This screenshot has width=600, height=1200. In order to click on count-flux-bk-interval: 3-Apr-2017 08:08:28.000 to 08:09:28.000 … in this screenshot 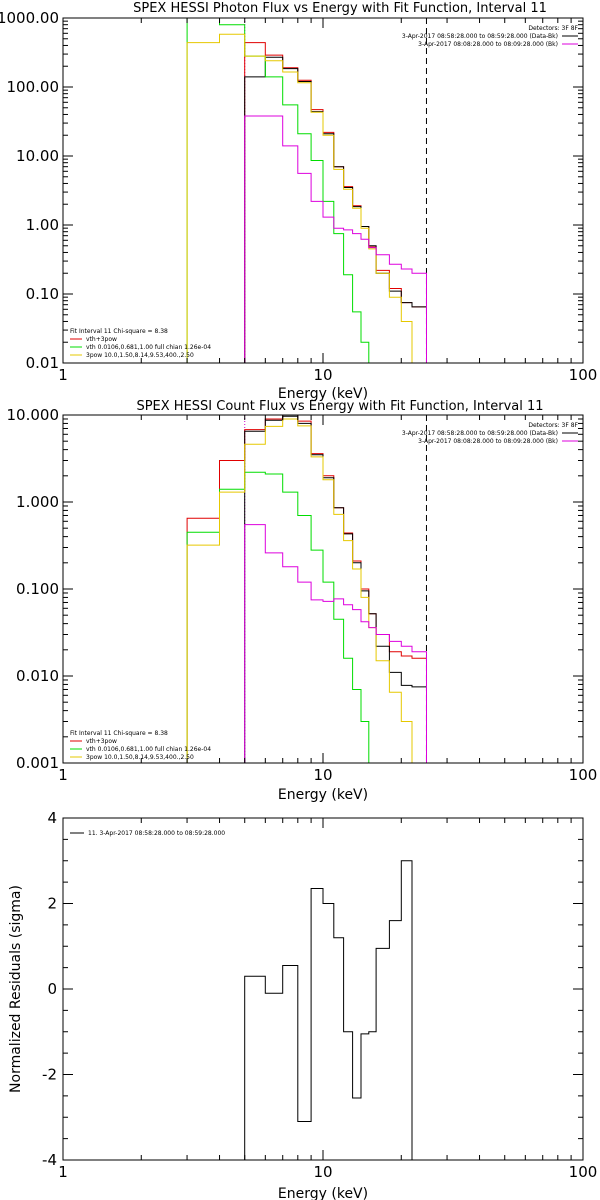, I will do `click(488, 441)`.